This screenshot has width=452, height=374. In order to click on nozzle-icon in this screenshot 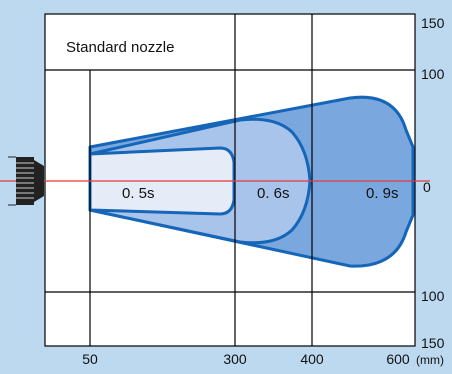, I will do `click(26, 181)`.